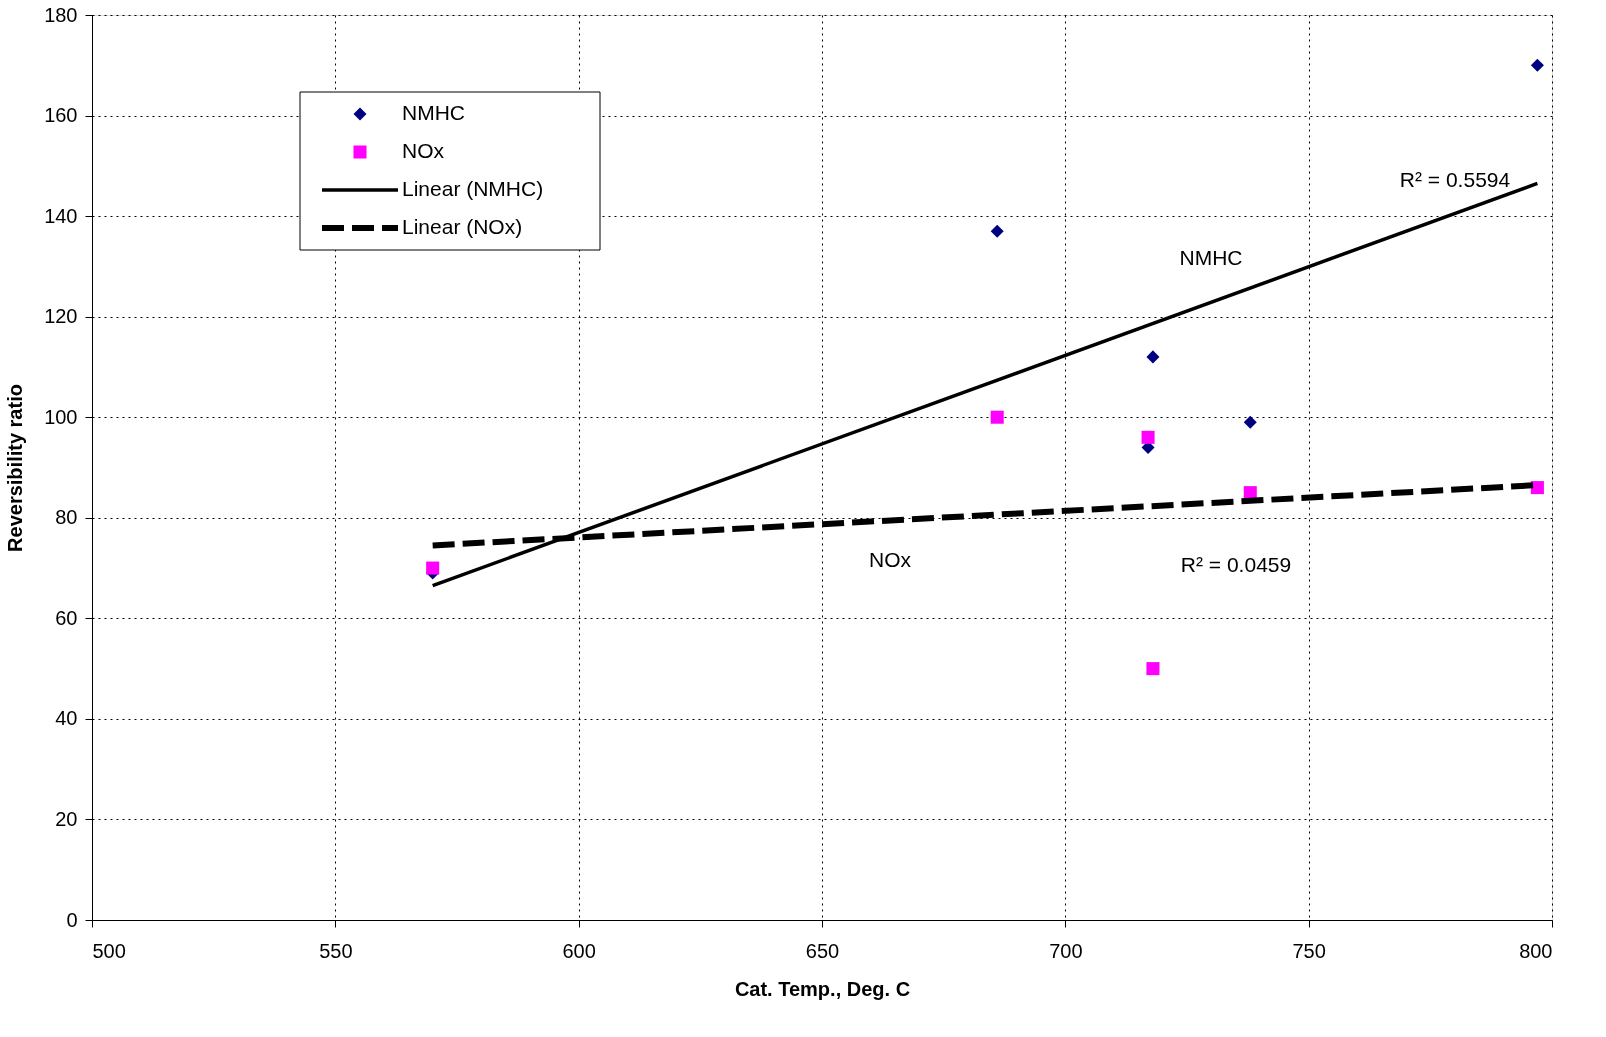 Image resolution: width=1606 pixels, height=1037 pixels. Describe the element at coordinates (61, 416) in the screenshot. I see `y-tick-label: 100` at that location.